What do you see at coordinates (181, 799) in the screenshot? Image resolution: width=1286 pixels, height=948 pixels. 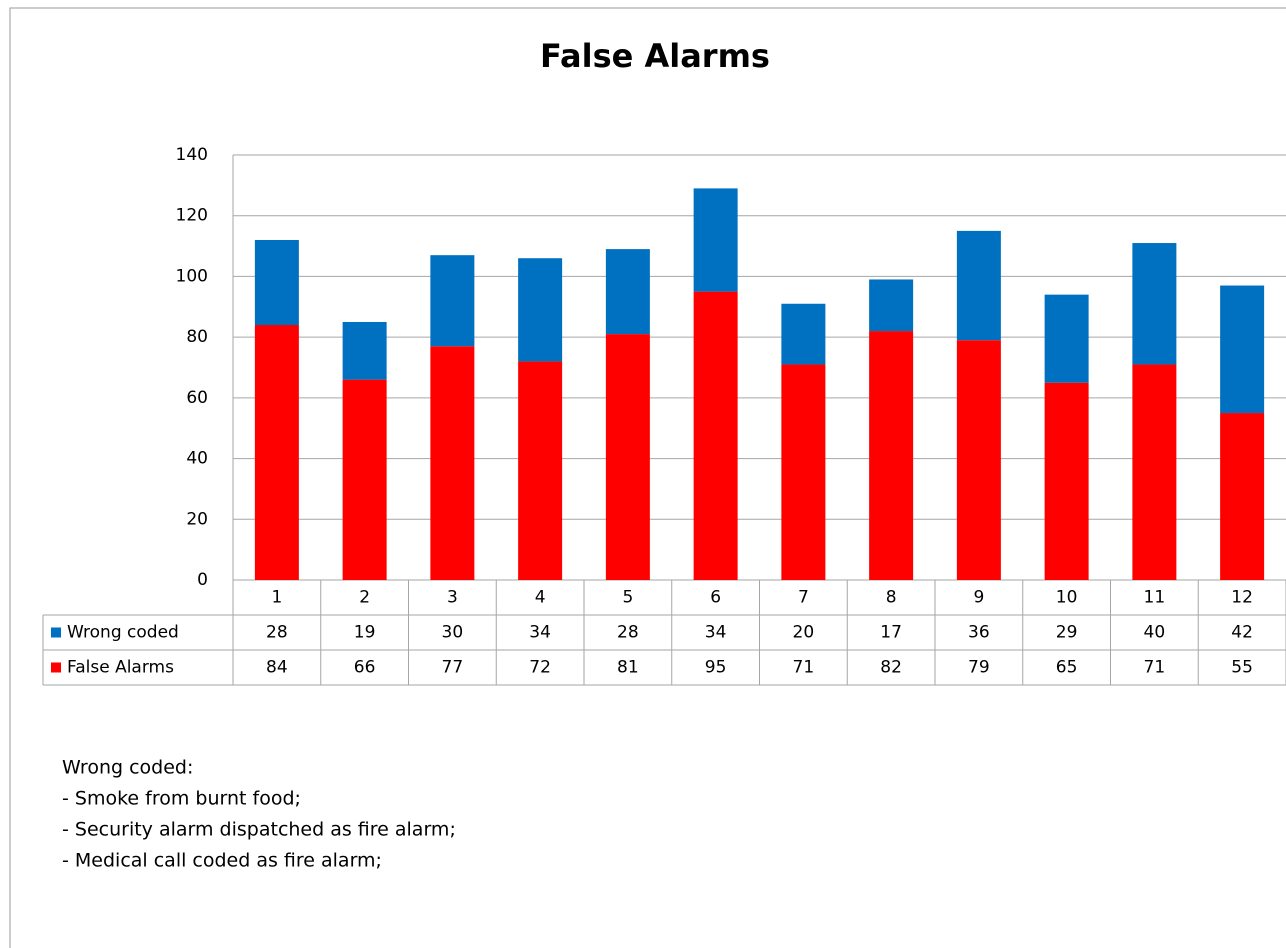 I see `annotation: - Smoke from burnt food;` at bounding box center [181, 799].